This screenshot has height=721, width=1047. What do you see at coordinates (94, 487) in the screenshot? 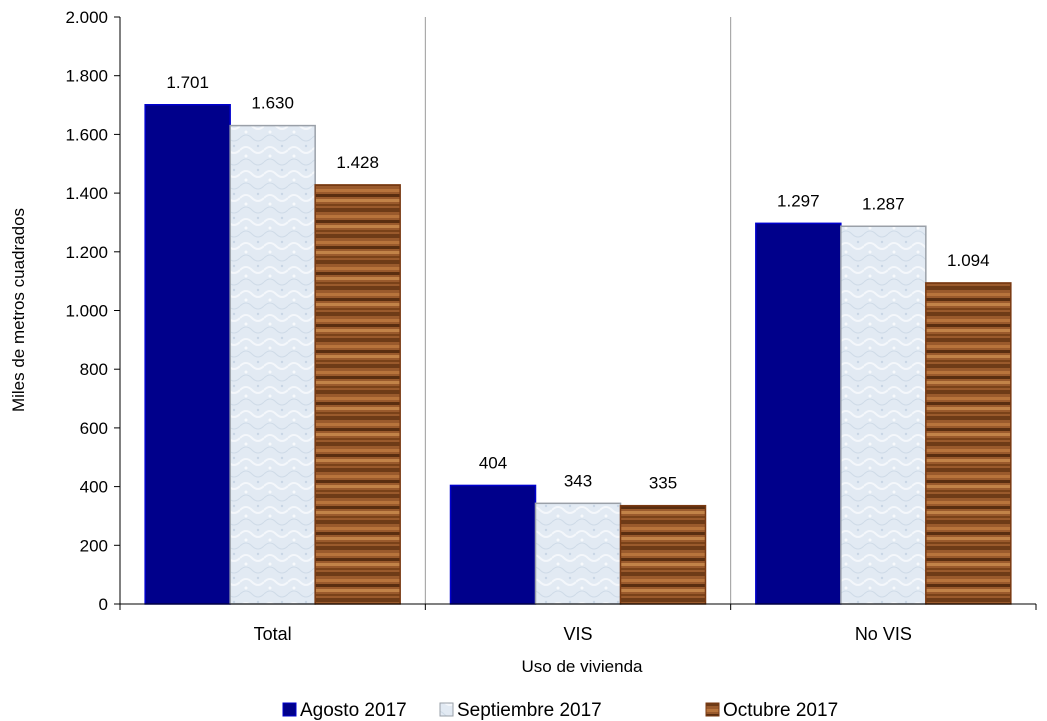
I see `y-tick-label: 400` at bounding box center [94, 487].